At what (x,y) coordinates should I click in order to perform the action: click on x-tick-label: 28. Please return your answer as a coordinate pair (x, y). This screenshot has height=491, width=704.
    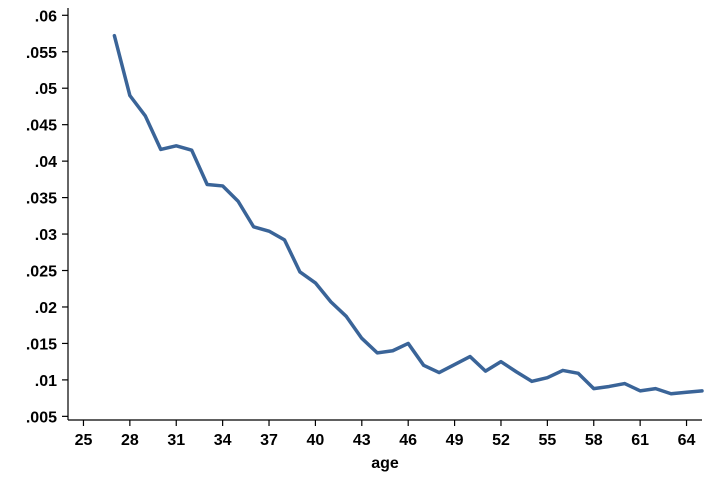
    Looking at the image, I should click on (130, 440).